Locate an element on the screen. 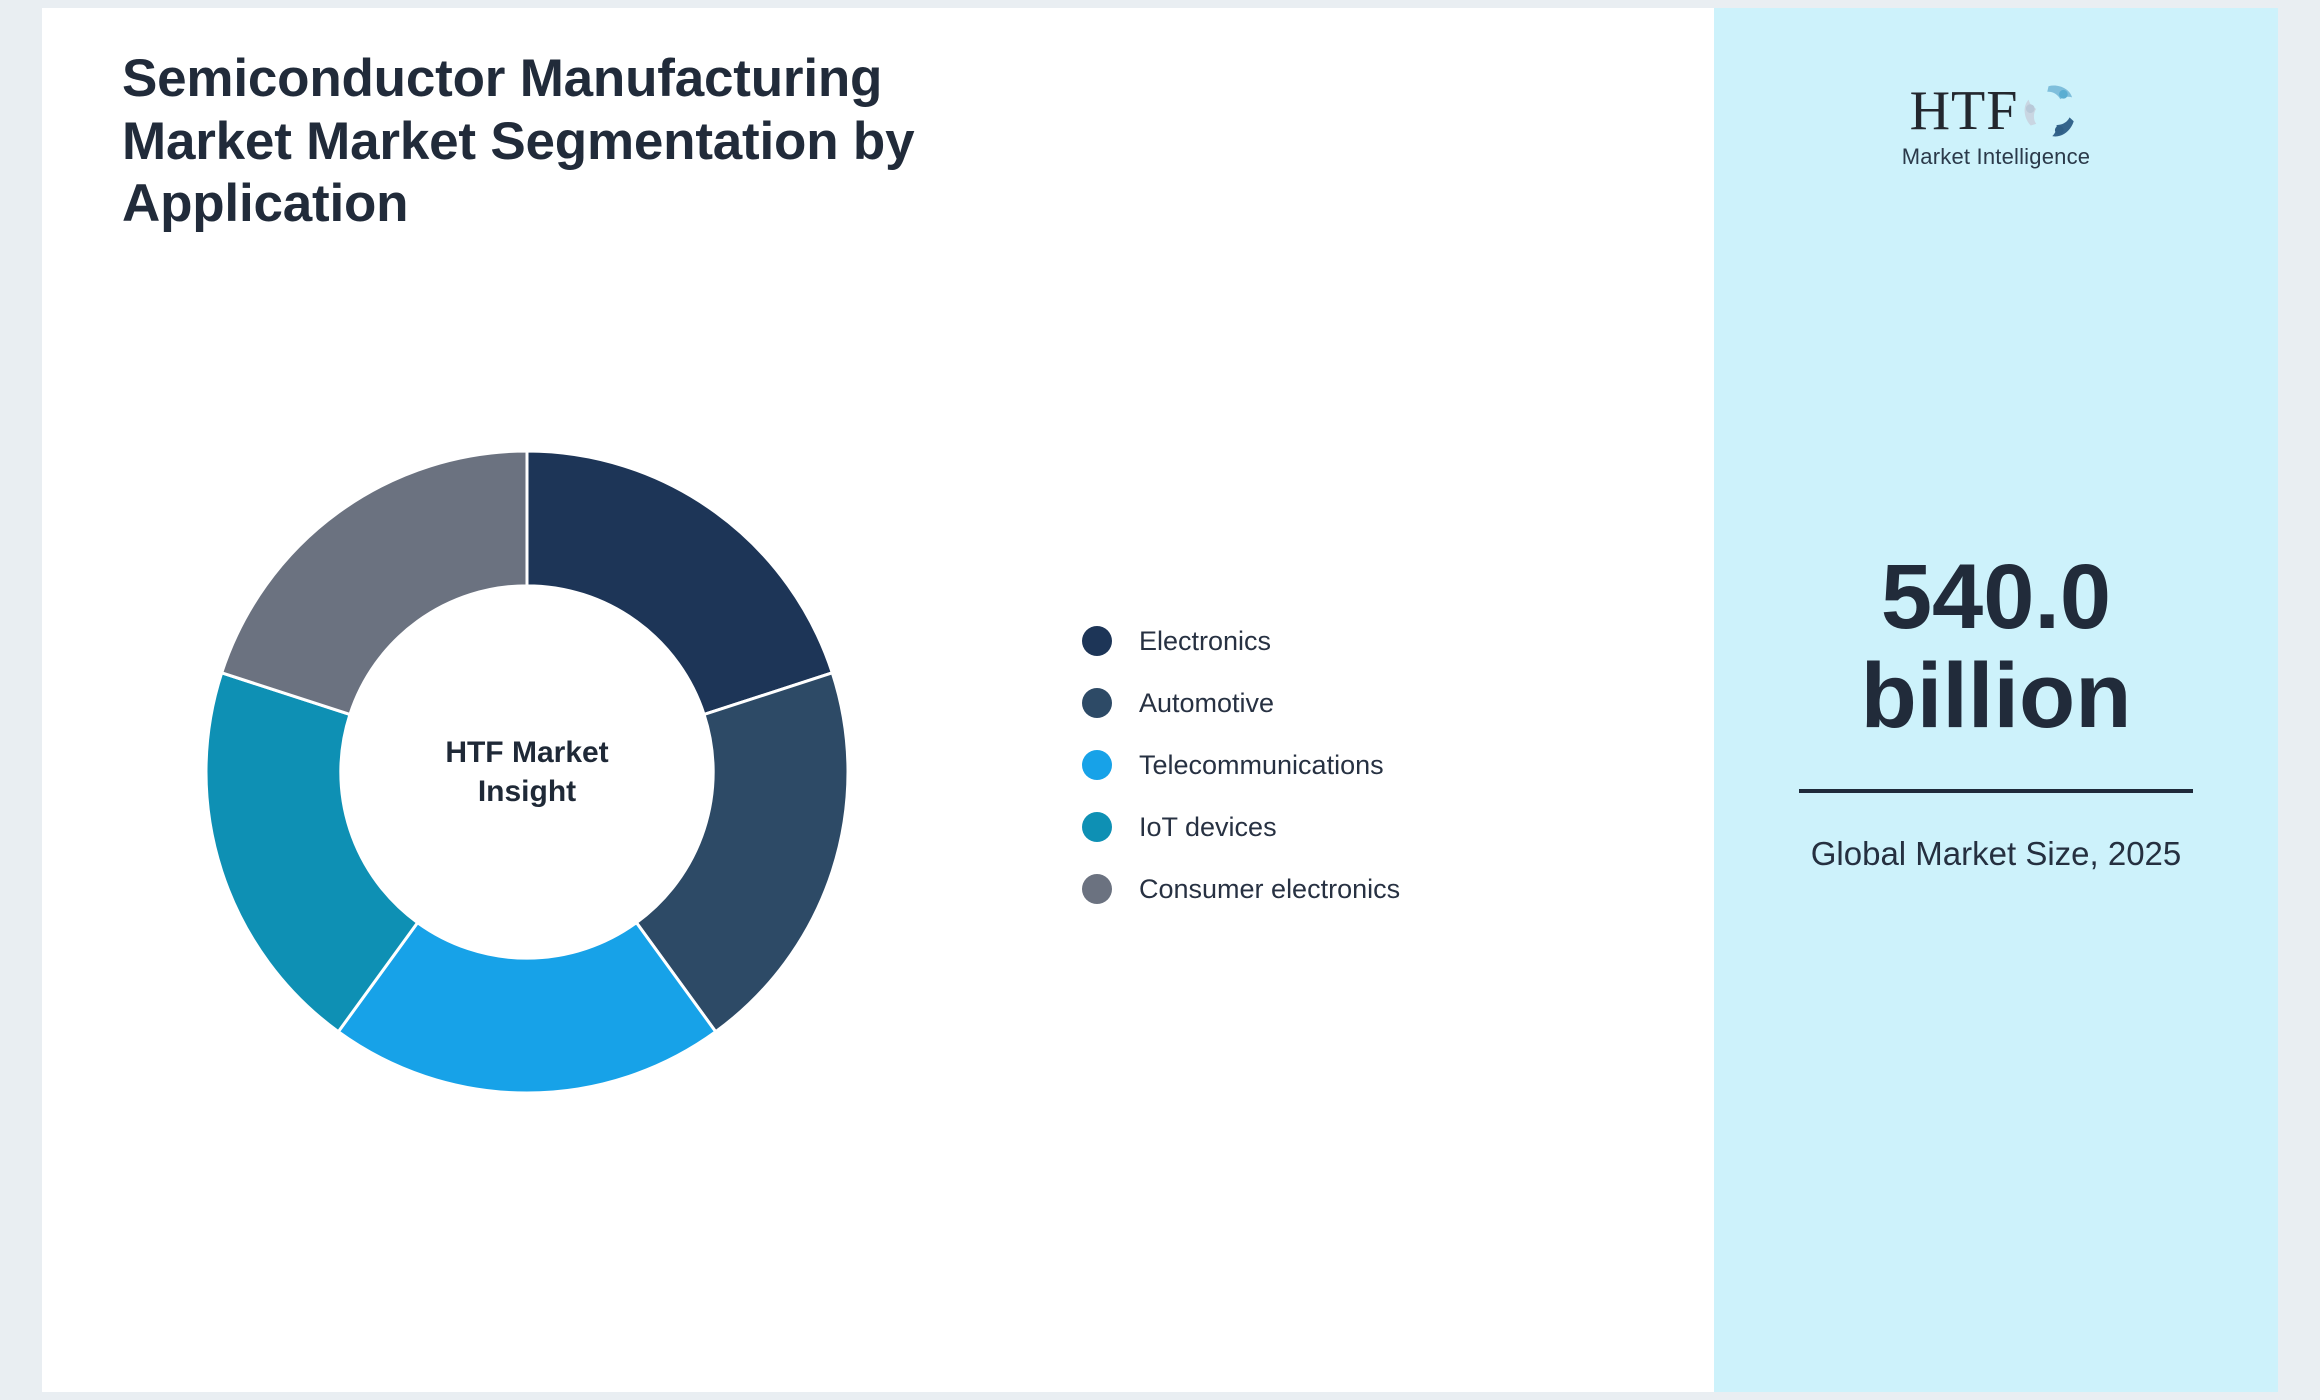 The image size is (2320, 1400). stat-divider is located at coordinates (1996, 790).